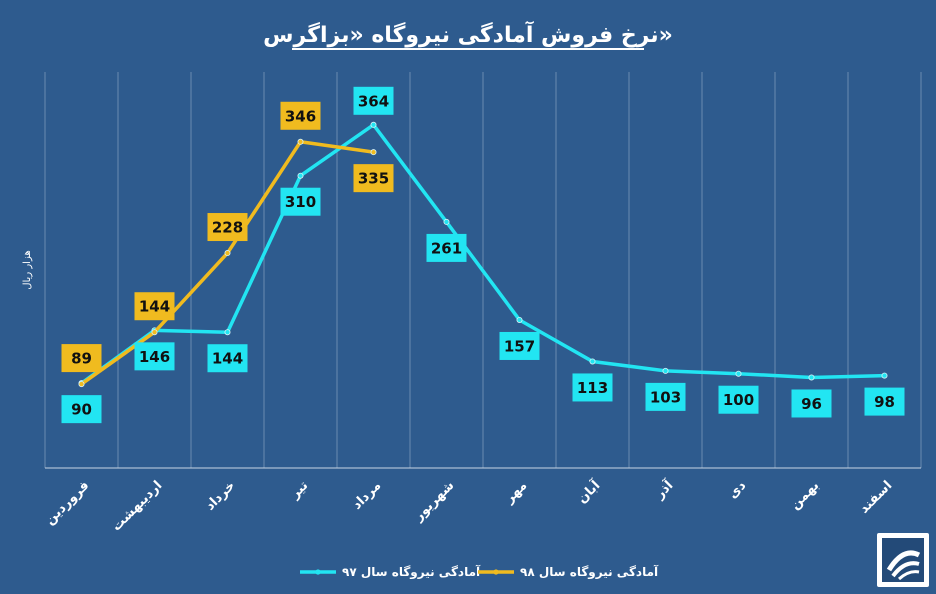  I want to click on data-label-series-2: 346, so click(300, 115).